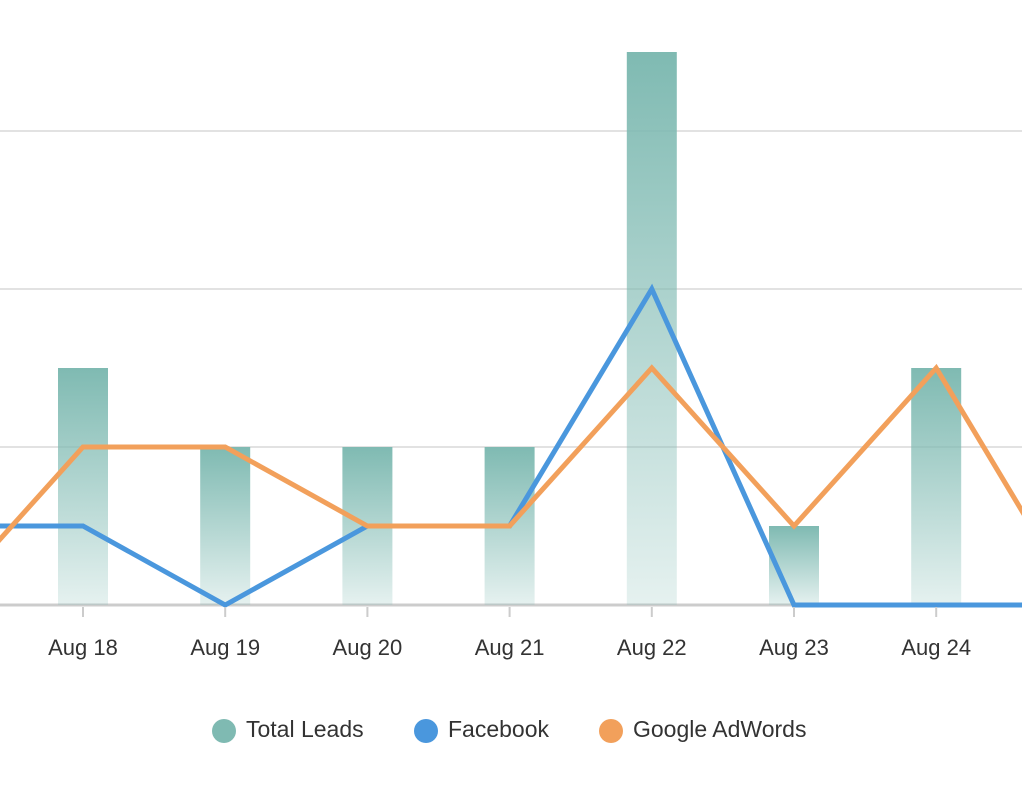  What do you see at coordinates (936, 647) in the screenshot?
I see `x-tick-label: Aug 24` at bounding box center [936, 647].